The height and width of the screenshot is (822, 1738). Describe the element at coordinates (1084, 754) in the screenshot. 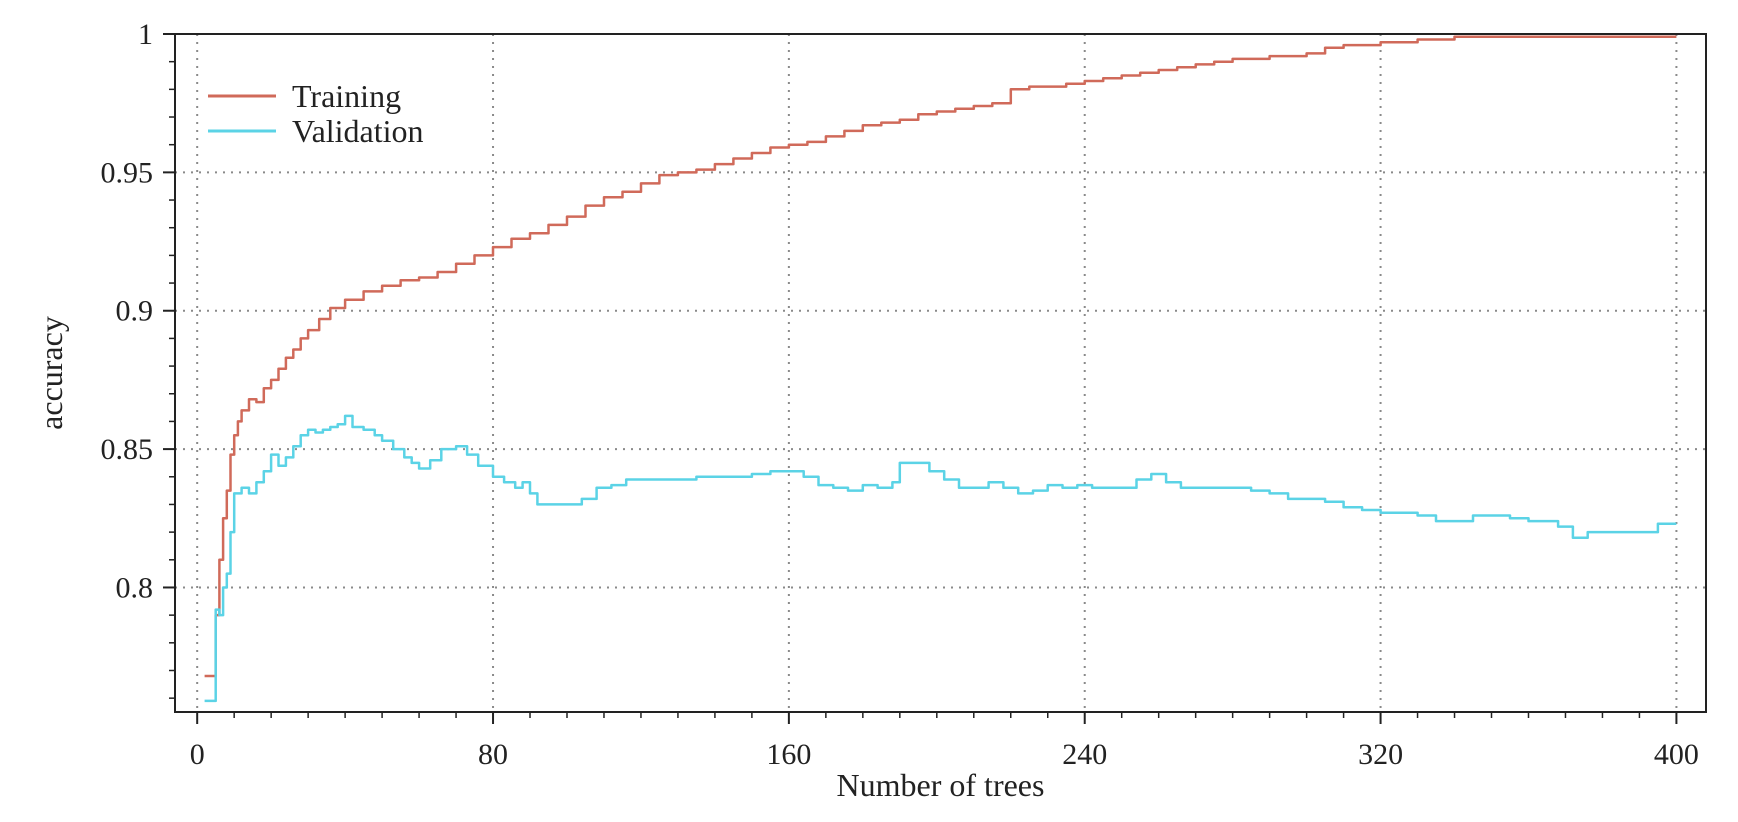

I see `x-tick-label: 240` at that location.